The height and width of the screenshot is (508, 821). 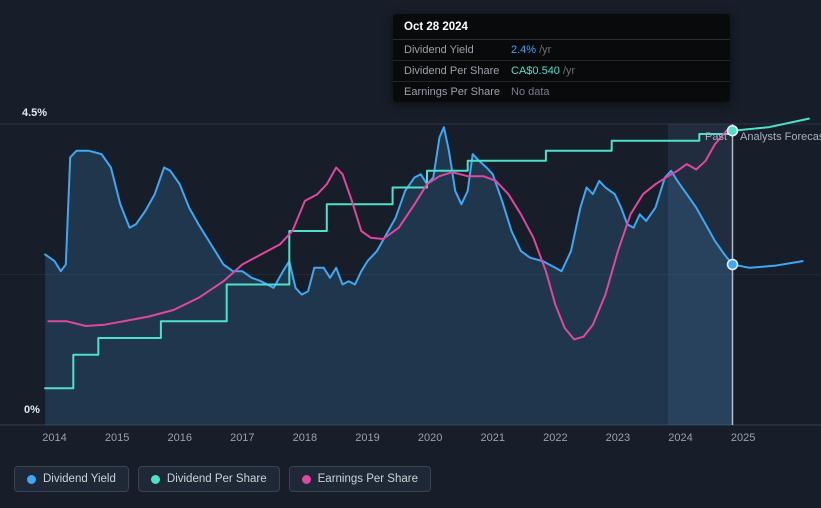 I want to click on x-axis-tick-2017: 2017, so click(x=242, y=438).